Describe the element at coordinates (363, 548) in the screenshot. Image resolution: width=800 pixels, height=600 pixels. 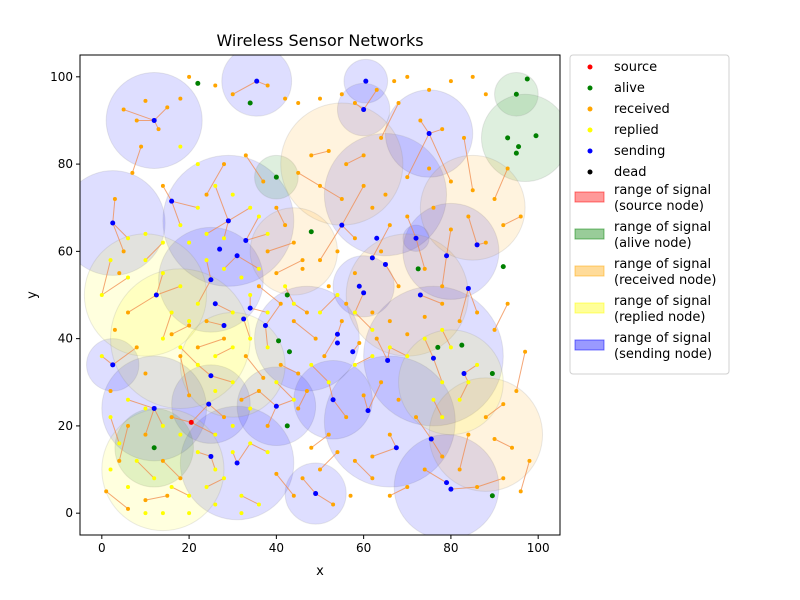
I see `x-tick-label-3: 60` at that location.